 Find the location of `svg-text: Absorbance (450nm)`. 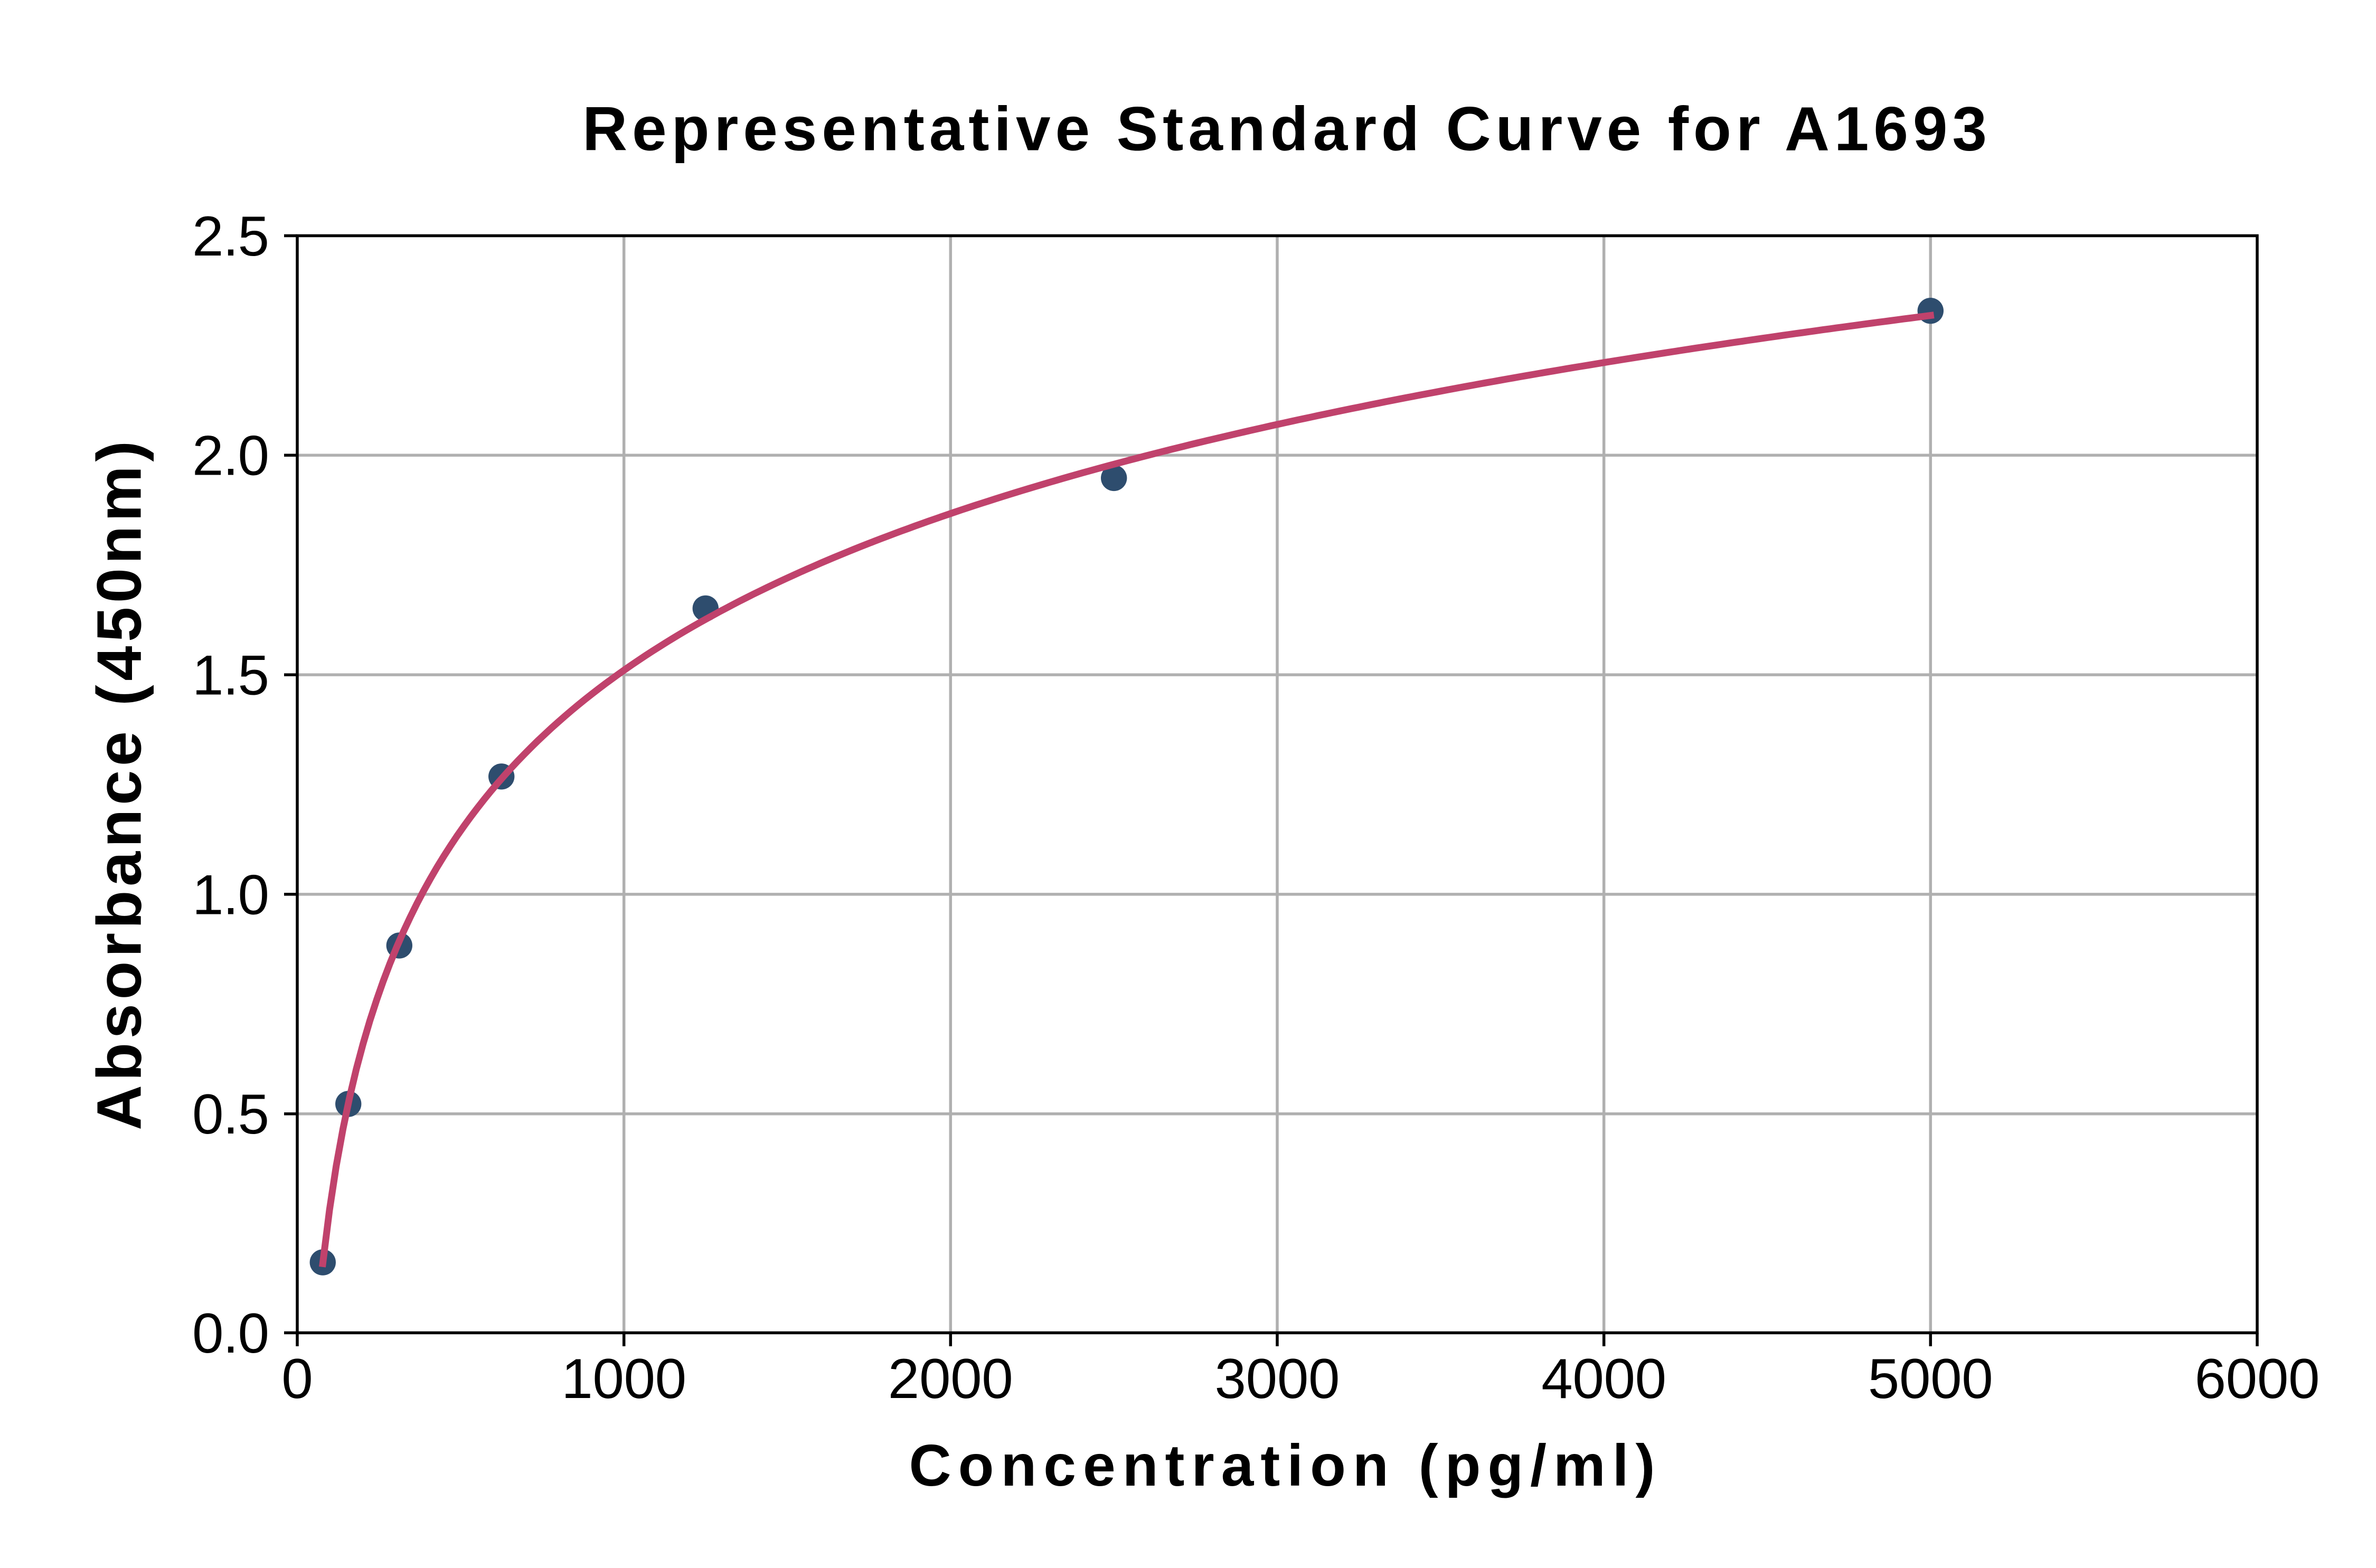

svg-text: Absorbance (450nm) is located at coordinates (120, 785).